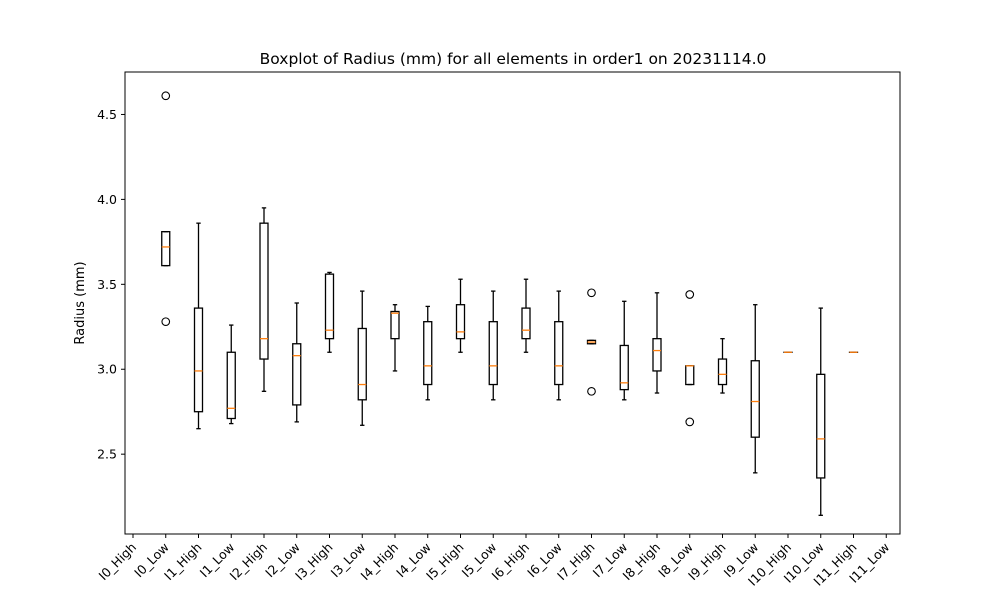 The image size is (1000, 600). I want to click on x-tick-label: I0_High, so click(118, 562).